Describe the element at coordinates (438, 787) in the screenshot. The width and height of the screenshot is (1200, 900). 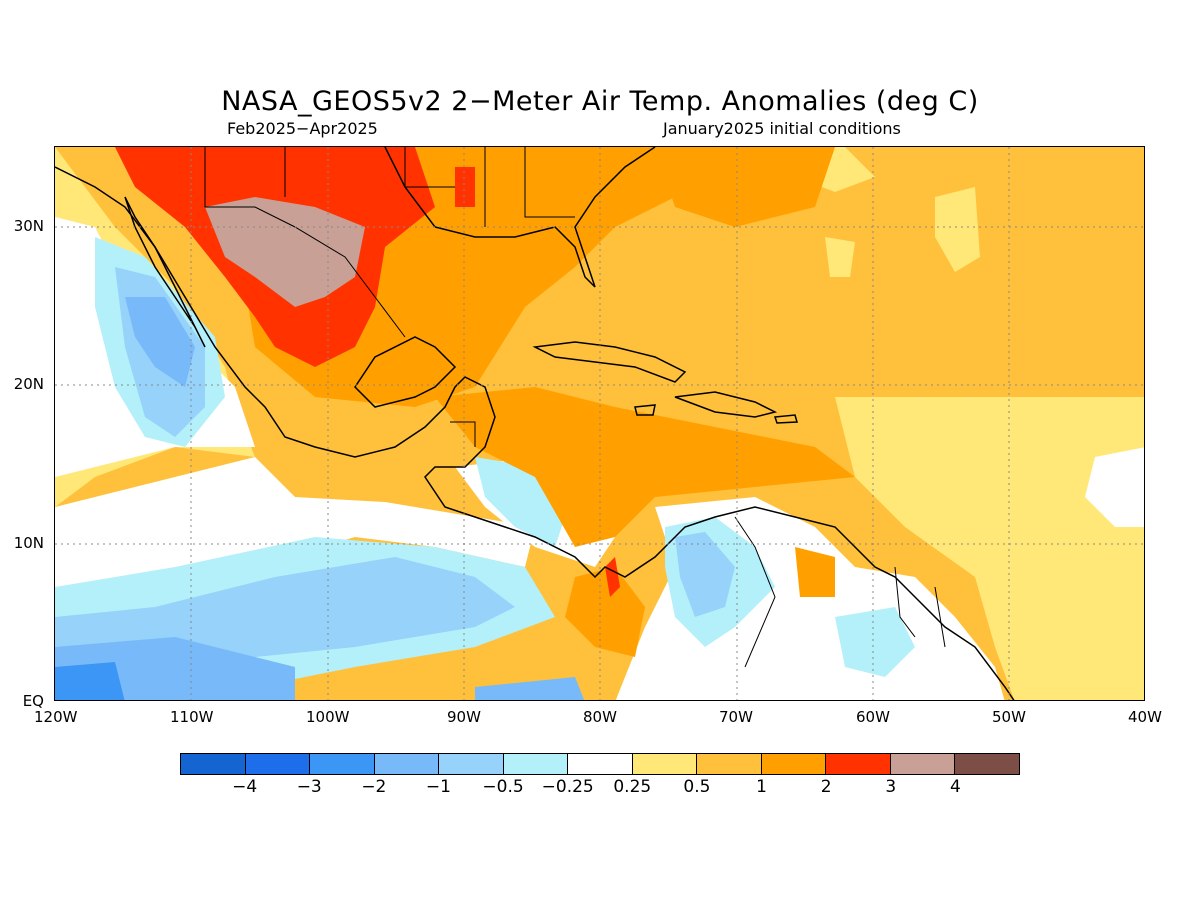
I see `colorbar-label: −1` at that location.